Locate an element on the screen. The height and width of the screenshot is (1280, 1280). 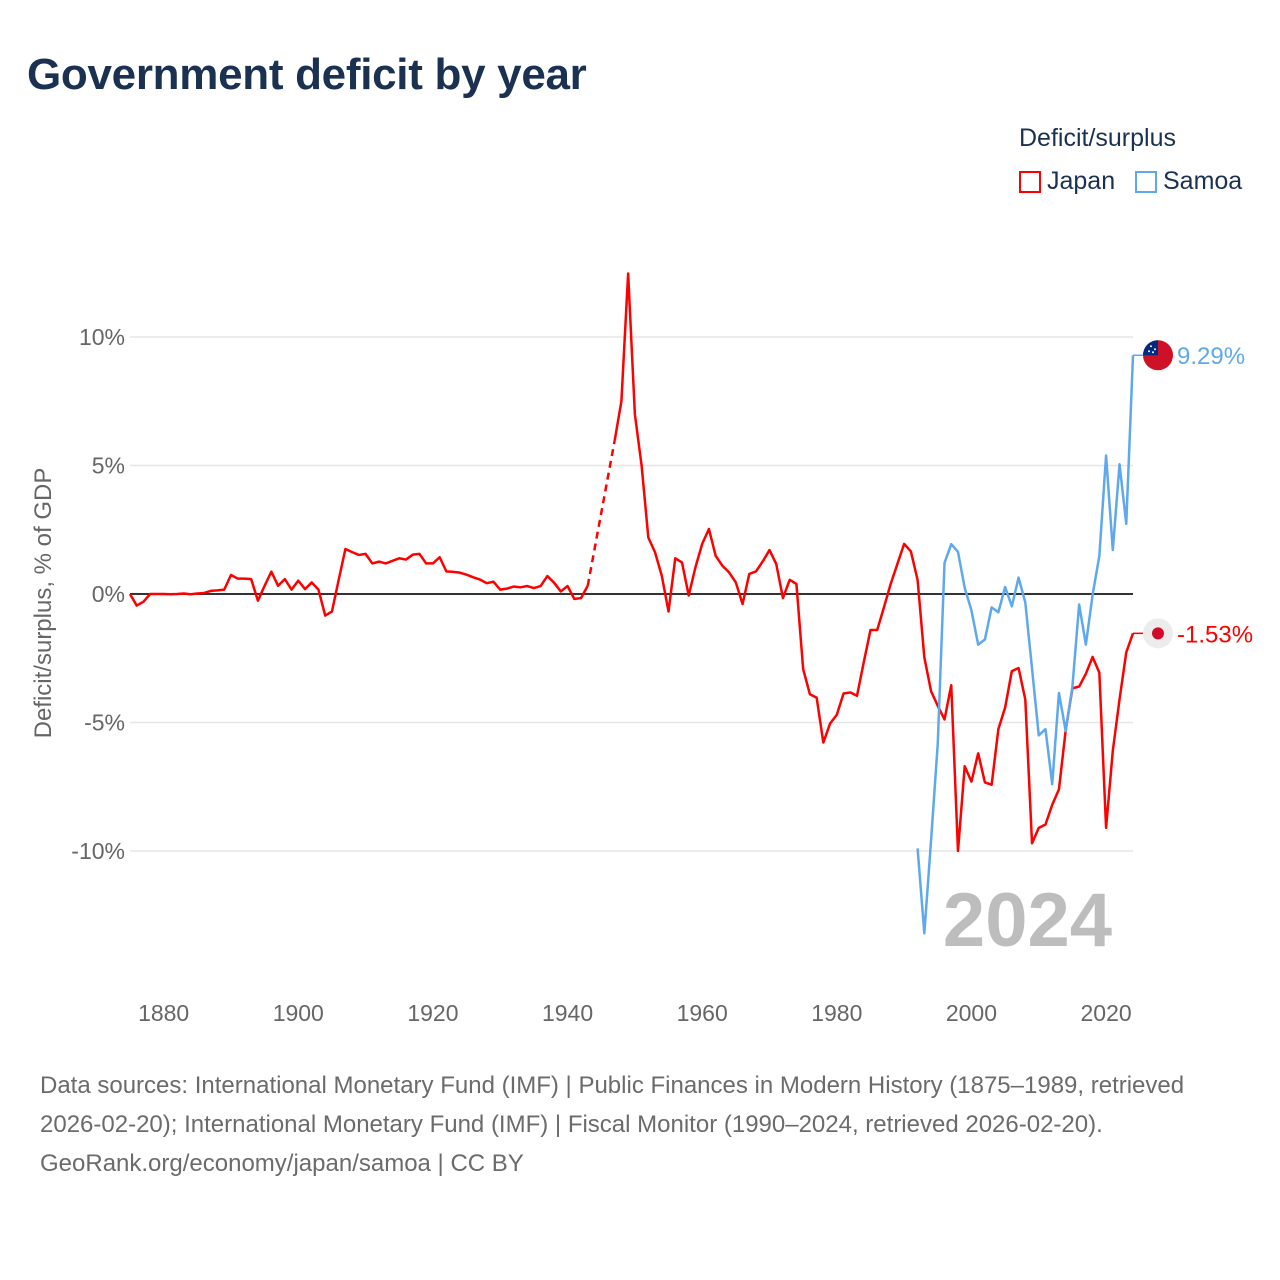
legend-item-samoa: Samoa is located at coordinates (1188, 181).